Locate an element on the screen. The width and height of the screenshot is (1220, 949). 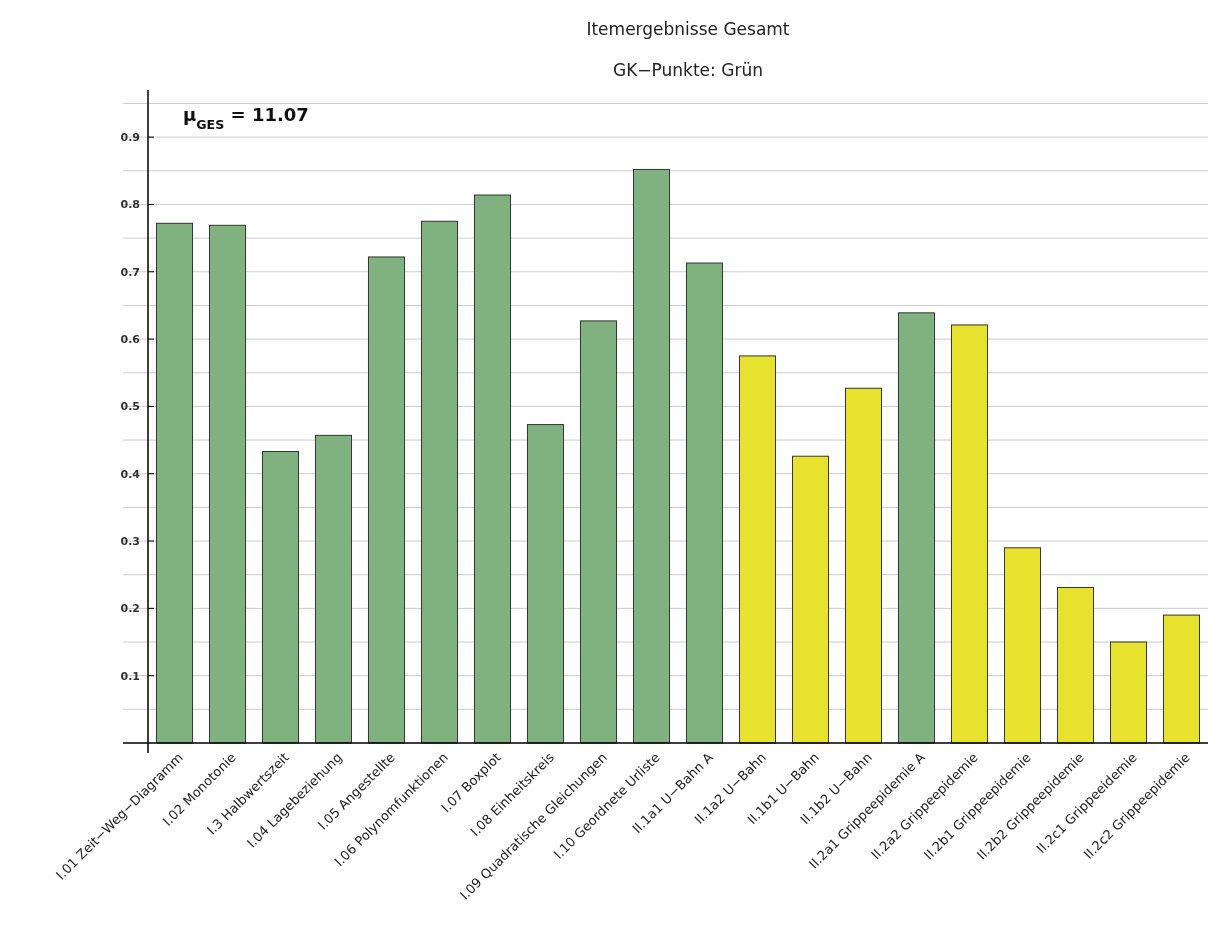
y-tick-label: 0.9 is located at coordinates (130, 137).